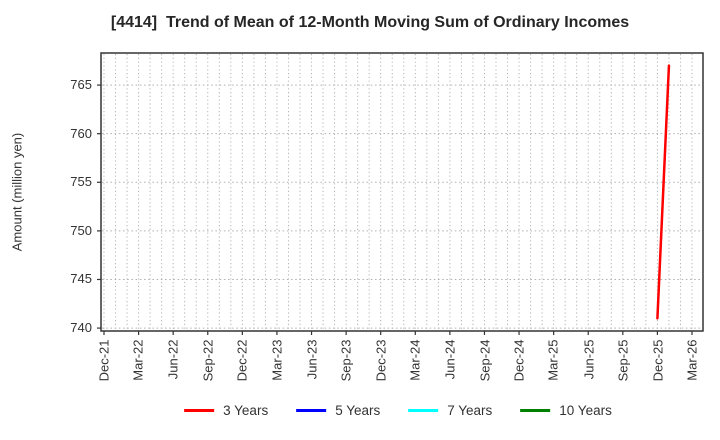 The width and height of the screenshot is (720, 440). I want to click on x-tick-label: Dec-24, so click(519, 360).